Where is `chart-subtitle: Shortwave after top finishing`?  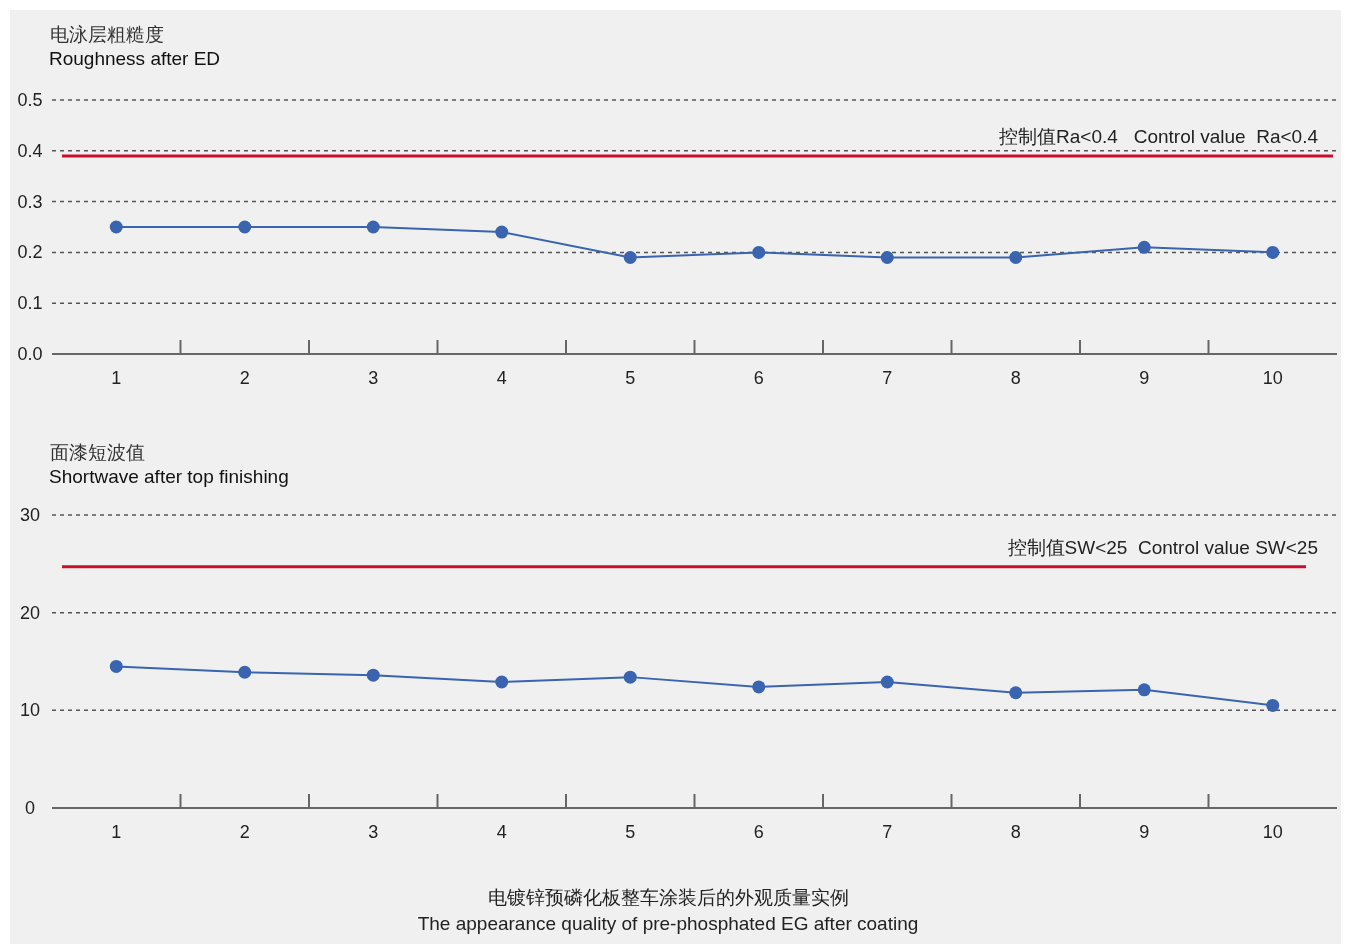 chart-subtitle: Shortwave after top finishing is located at coordinates (169, 476).